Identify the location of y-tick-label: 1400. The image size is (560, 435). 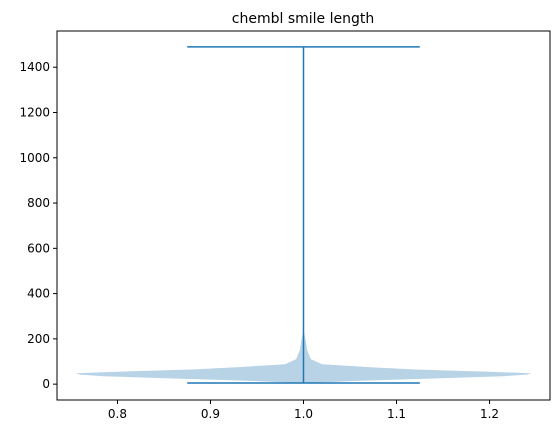
(34, 67).